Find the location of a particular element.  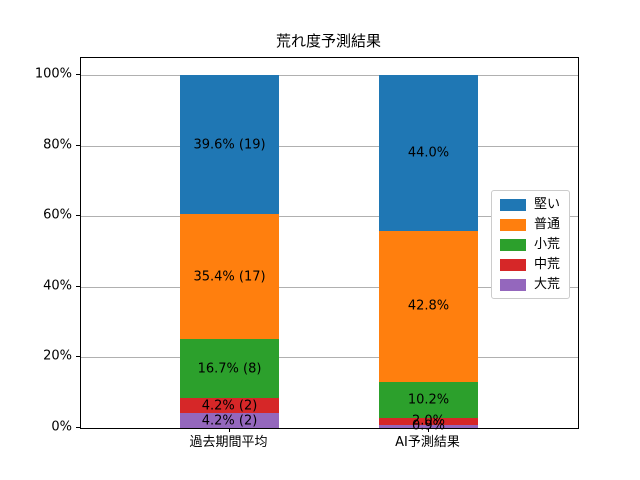

y-tick-label: 20% is located at coordinates (57, 356).